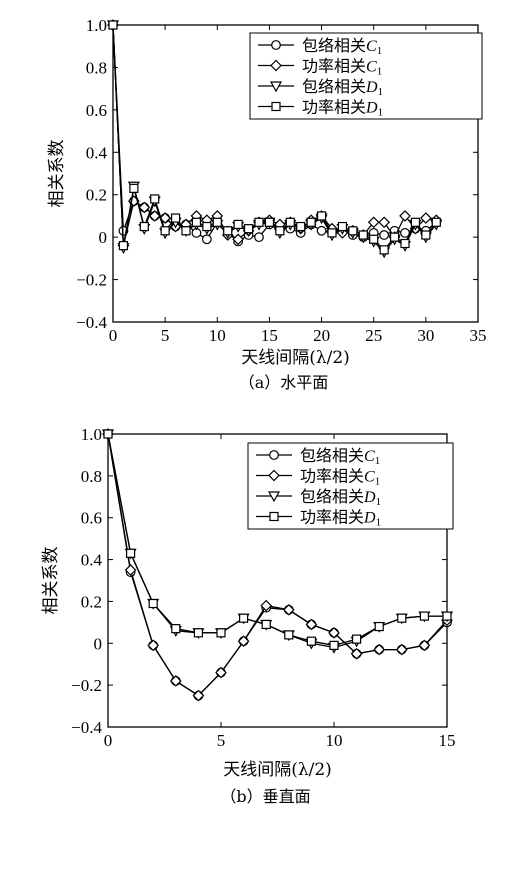 Image resolution: width=524 pixels, height=882 pixels. What do you see at coordinates (340, 497) in the screenshot?
I see `legend-label: 包络相关D1` at bounding box center [340, 497].